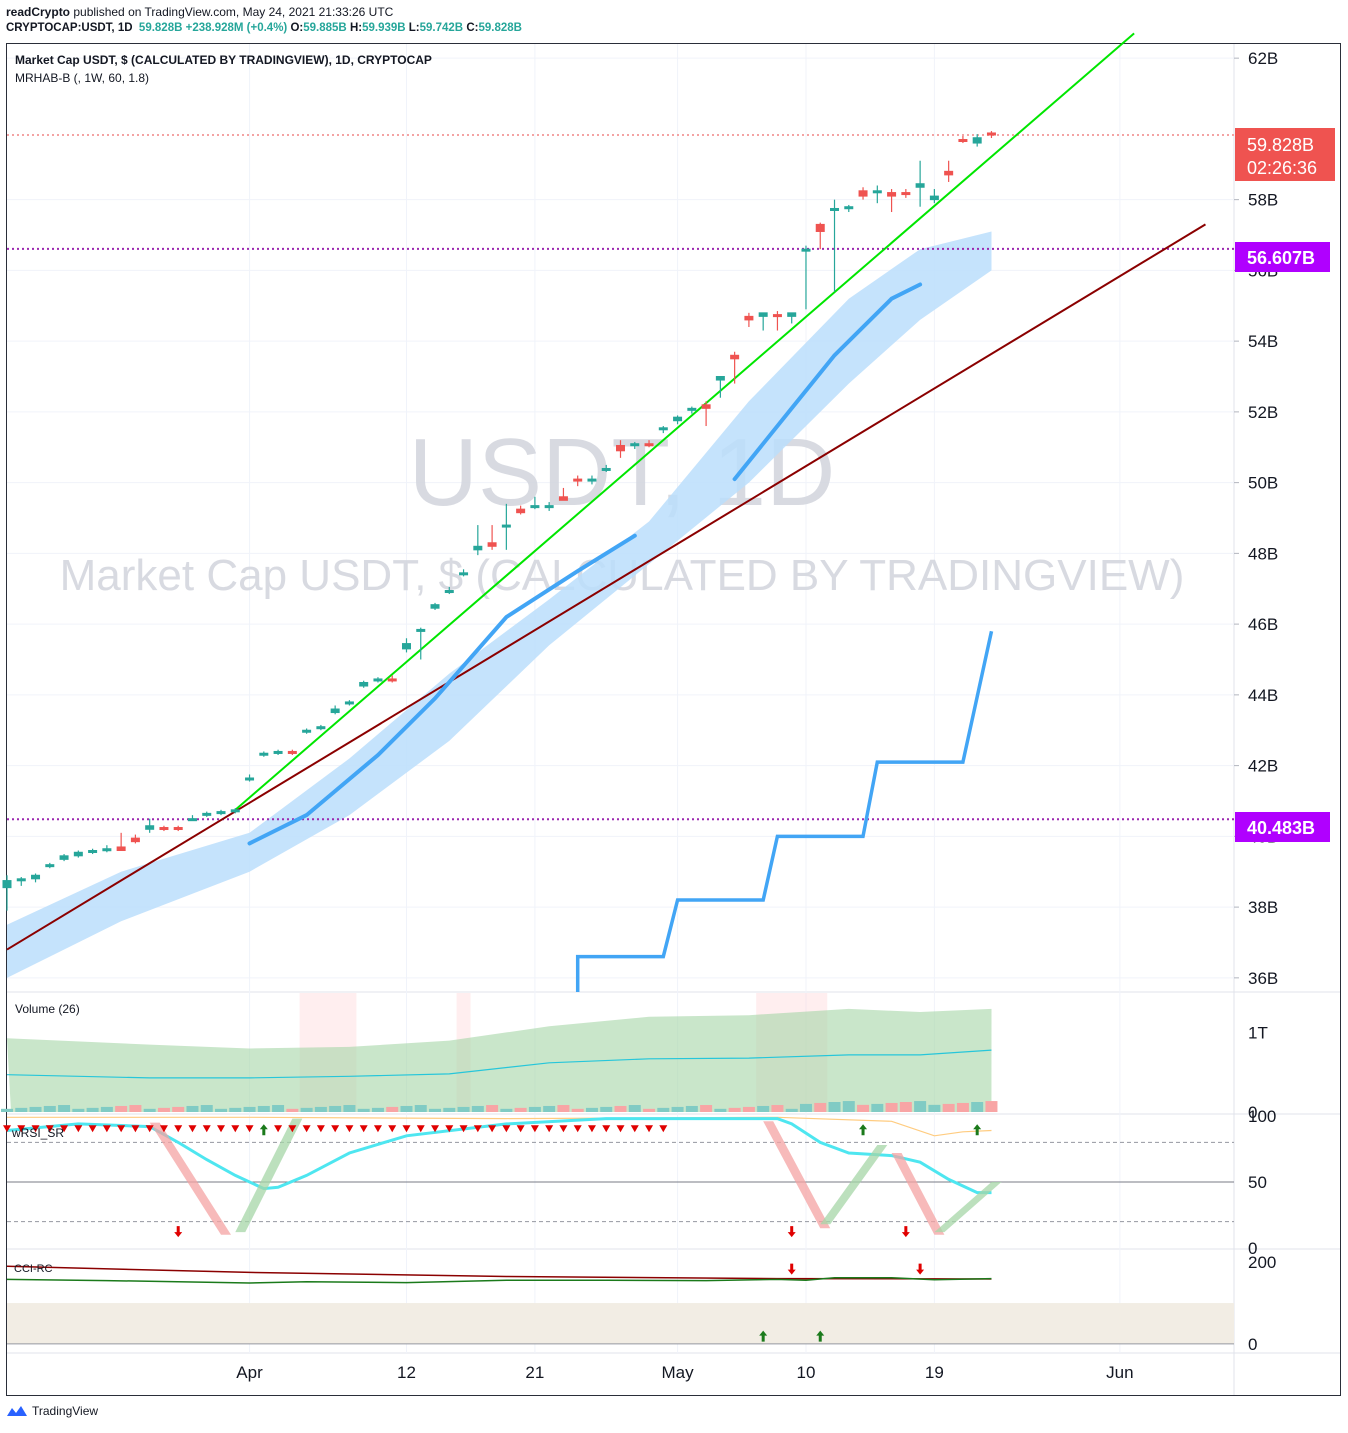 The image size is (1348, 1433). I want to click on wrsi-title: wRSI_SR, so click(37, 1133).